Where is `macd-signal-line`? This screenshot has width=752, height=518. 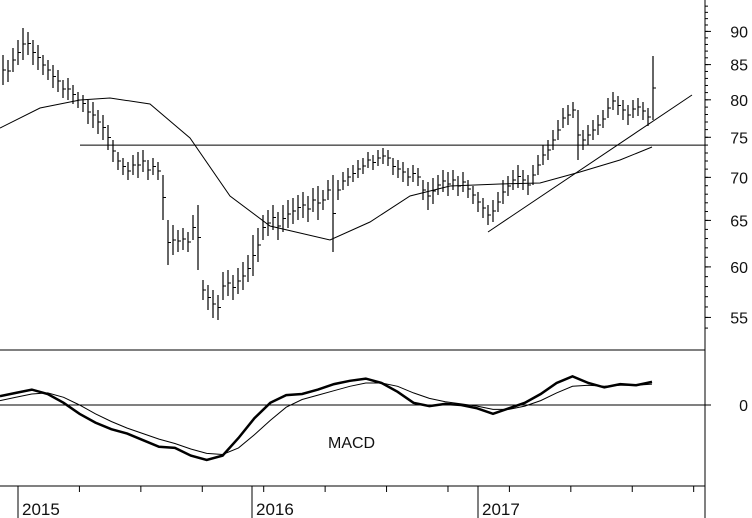 macd-signal-line is located at coordinates (326, 419).